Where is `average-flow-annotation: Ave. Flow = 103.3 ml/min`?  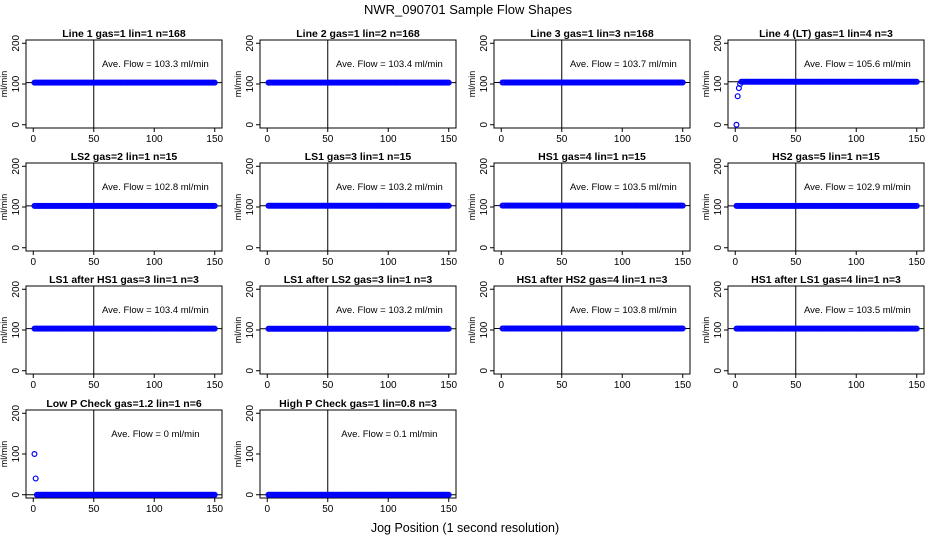 average-flow-annotation: Ave. Flow = 103.3 ml/min is located at coordinates (155, 64).